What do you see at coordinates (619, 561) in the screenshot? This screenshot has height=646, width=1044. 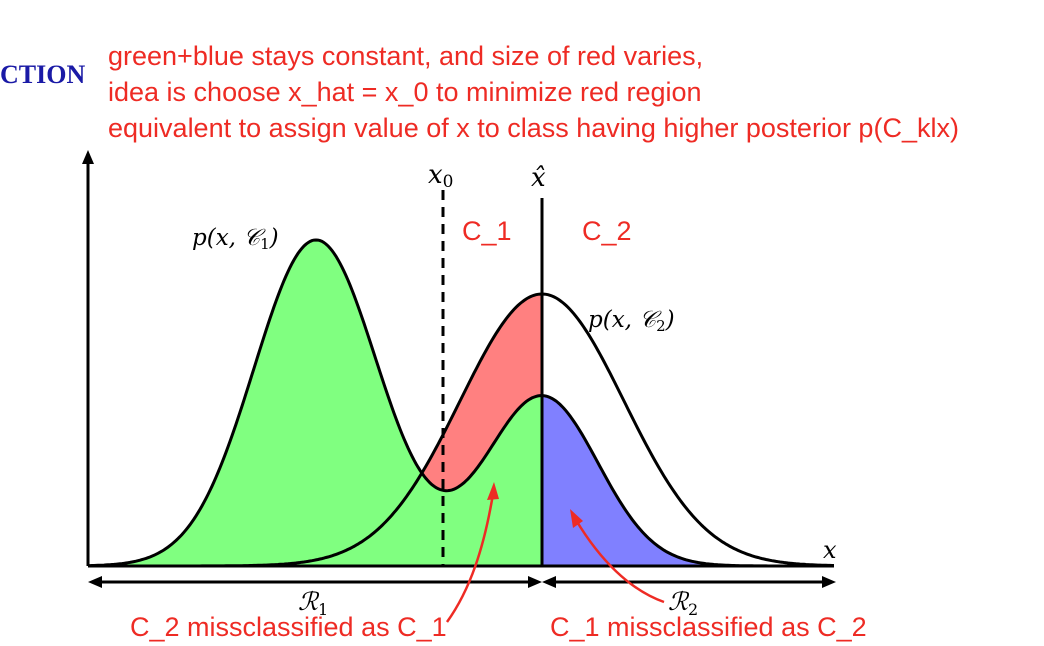 I see `annotation-arrow-right` at bounding box center [619, 561].